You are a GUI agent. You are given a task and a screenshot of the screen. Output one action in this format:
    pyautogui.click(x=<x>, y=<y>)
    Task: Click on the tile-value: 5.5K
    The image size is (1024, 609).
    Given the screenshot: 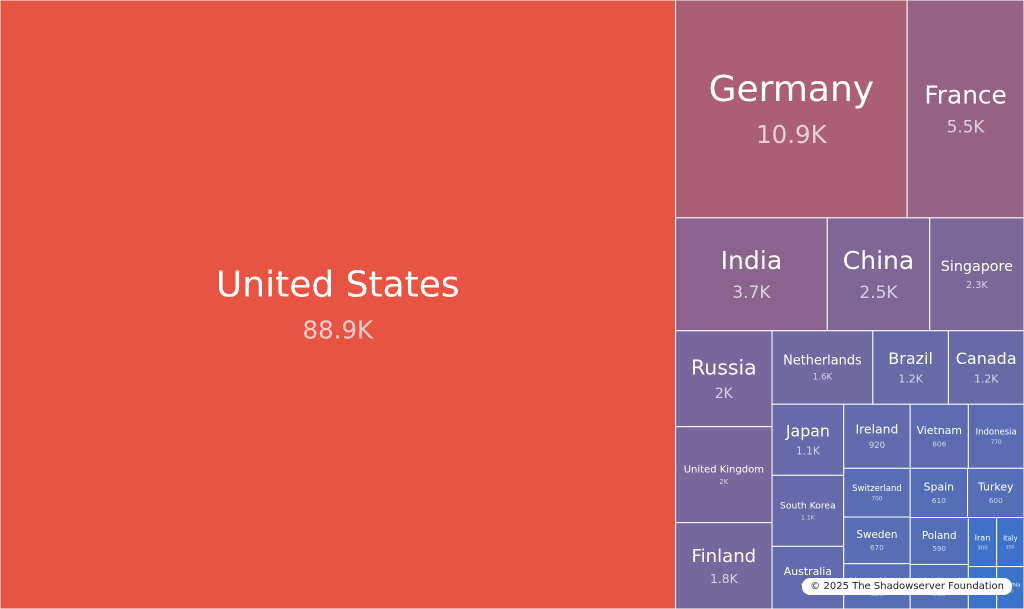 What is the action you would take?
    pyautogui.click(x=966, y=126)
    